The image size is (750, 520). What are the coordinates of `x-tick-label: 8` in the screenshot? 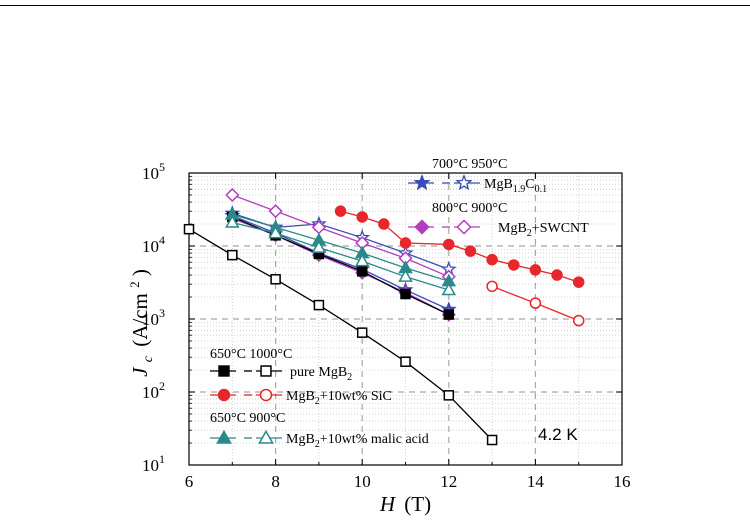 It's located at (275, 481).